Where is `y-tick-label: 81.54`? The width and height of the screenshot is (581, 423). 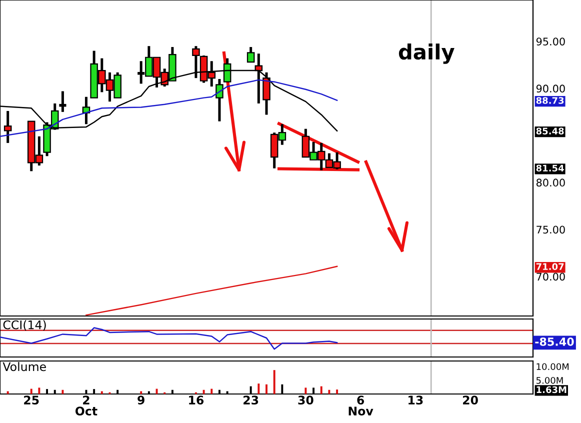 y-tick-label: 81.54 is located at coordinates (550, 168).